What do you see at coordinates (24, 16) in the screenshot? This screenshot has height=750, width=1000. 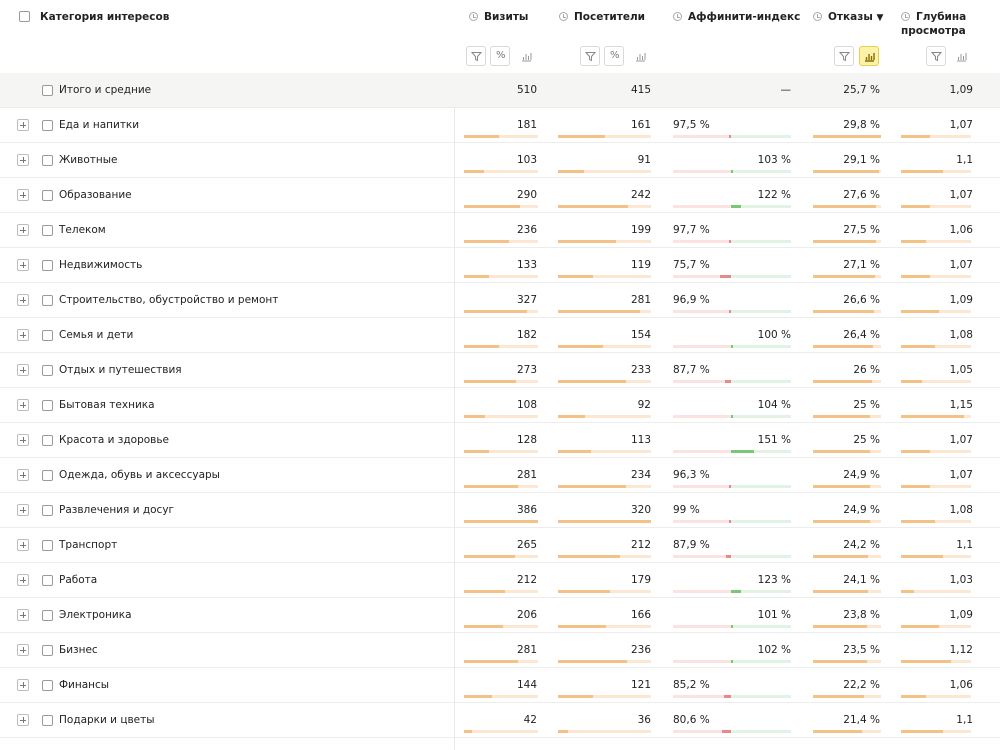 I see `select-all-checkbox` at bounding box center [24, 16].